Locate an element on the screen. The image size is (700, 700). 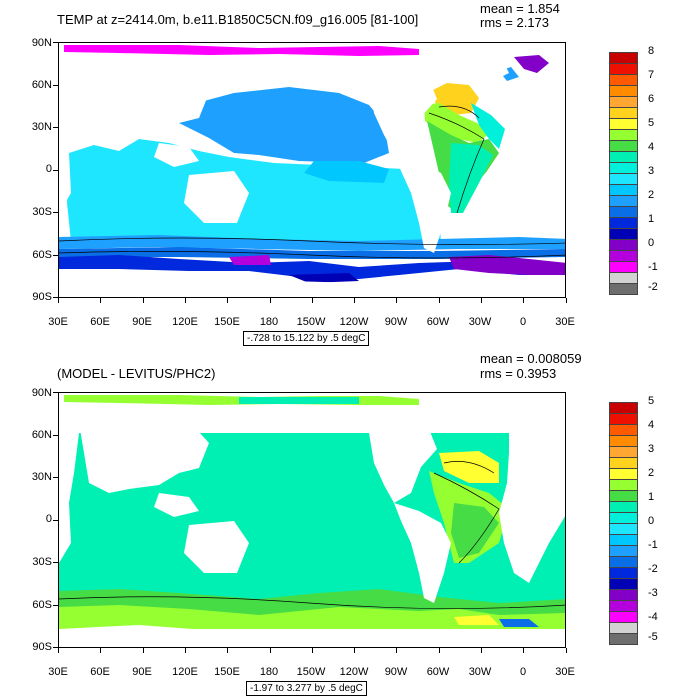
lon-label: 90E is located at coordinates (142, 322).